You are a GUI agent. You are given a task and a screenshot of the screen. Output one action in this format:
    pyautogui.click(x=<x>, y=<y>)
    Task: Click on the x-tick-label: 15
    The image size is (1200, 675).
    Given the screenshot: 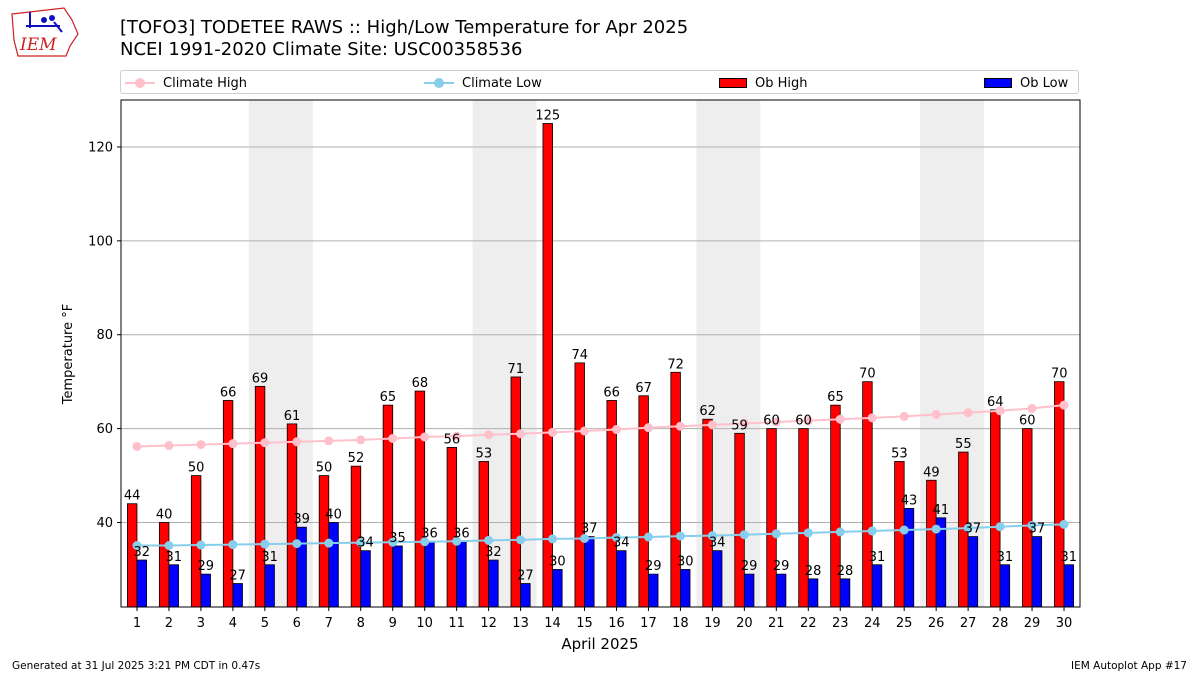 What is the action you would take?
    pyautogui.click(x=584, y=623)
    